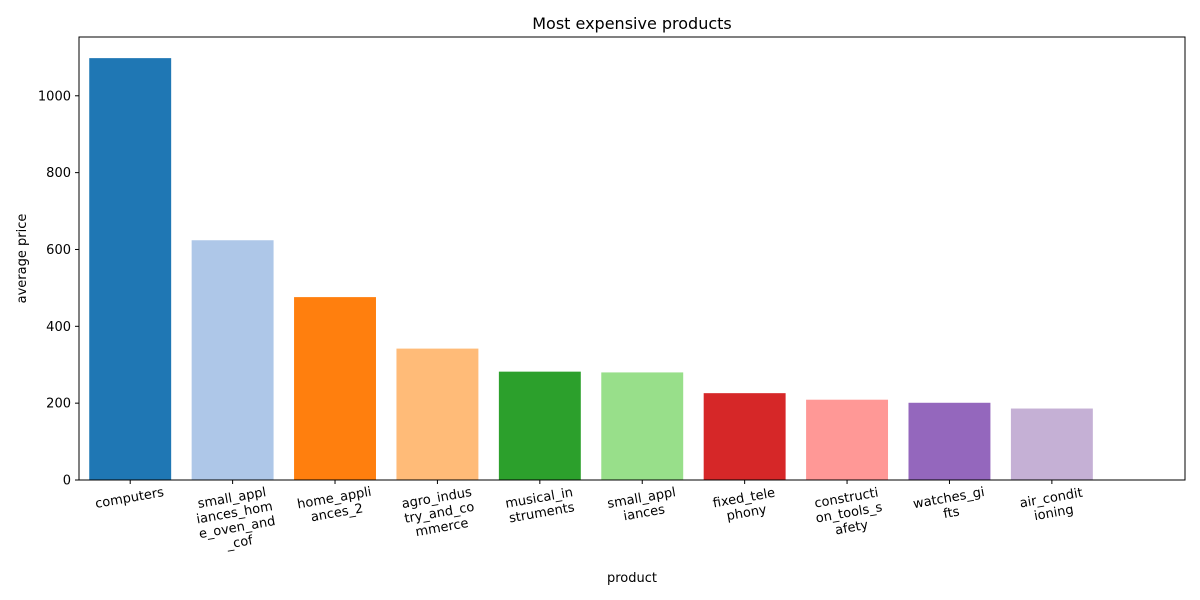  I want to click on chart-title: Most expensive products, so click(632, 23).